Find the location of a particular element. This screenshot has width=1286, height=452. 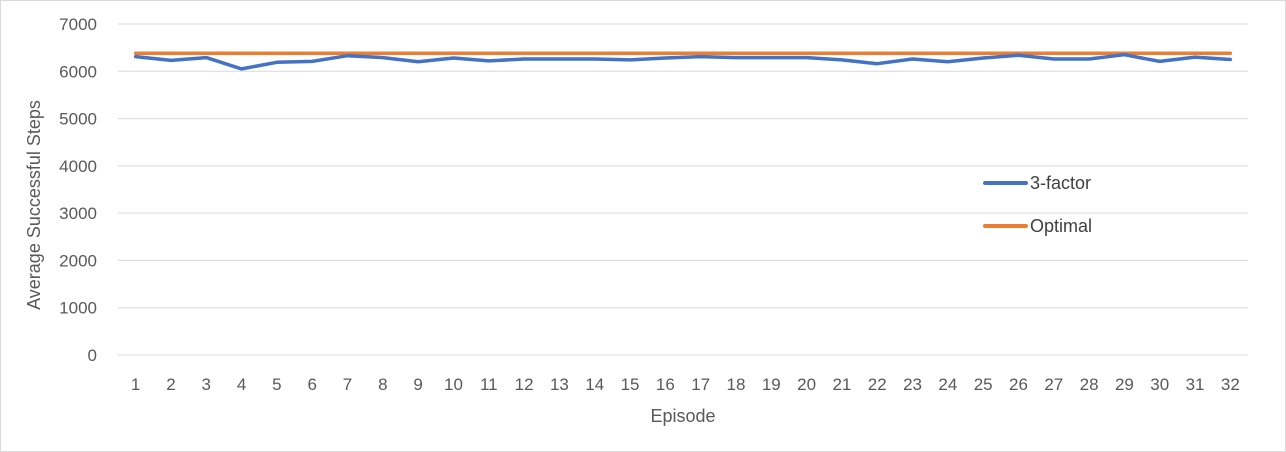

x-tick-label: 11 is located at coordinates (489, 384).